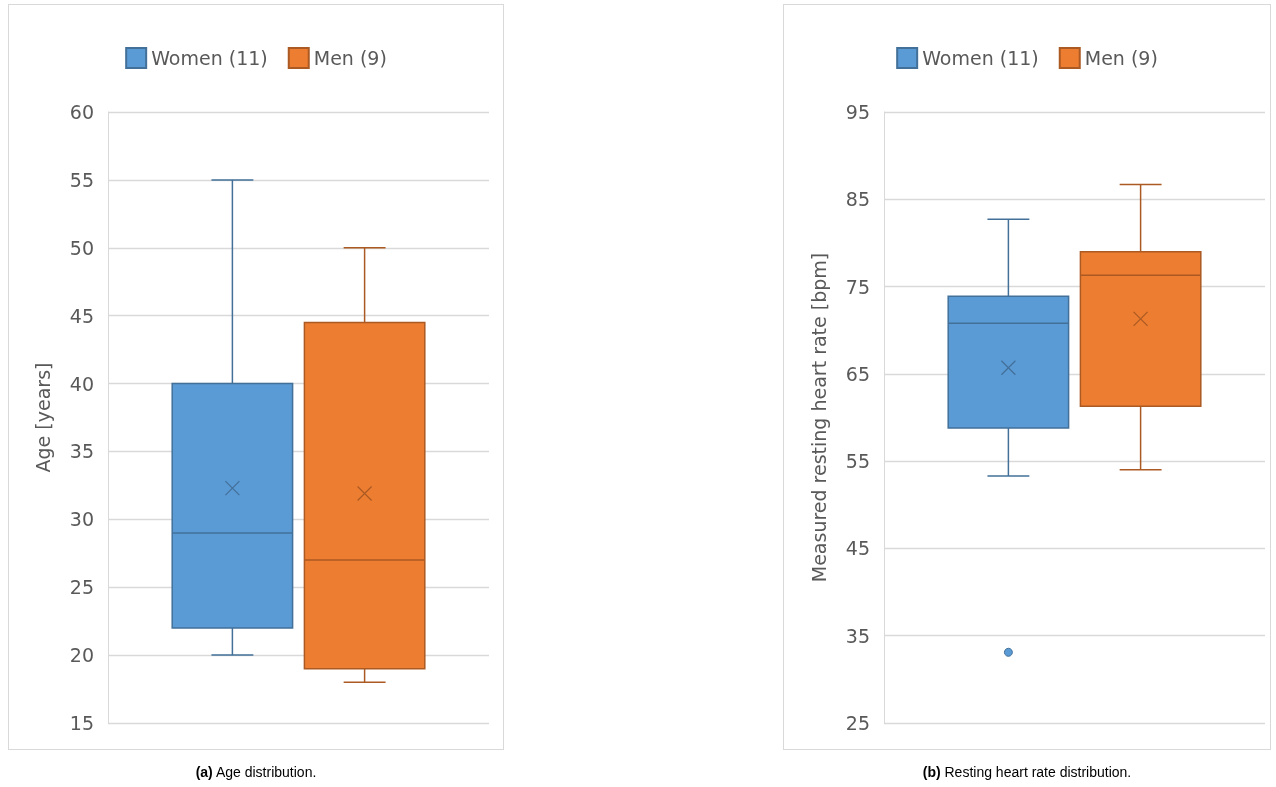  I want to click on y-tick-label: 15, so click(81, 723).